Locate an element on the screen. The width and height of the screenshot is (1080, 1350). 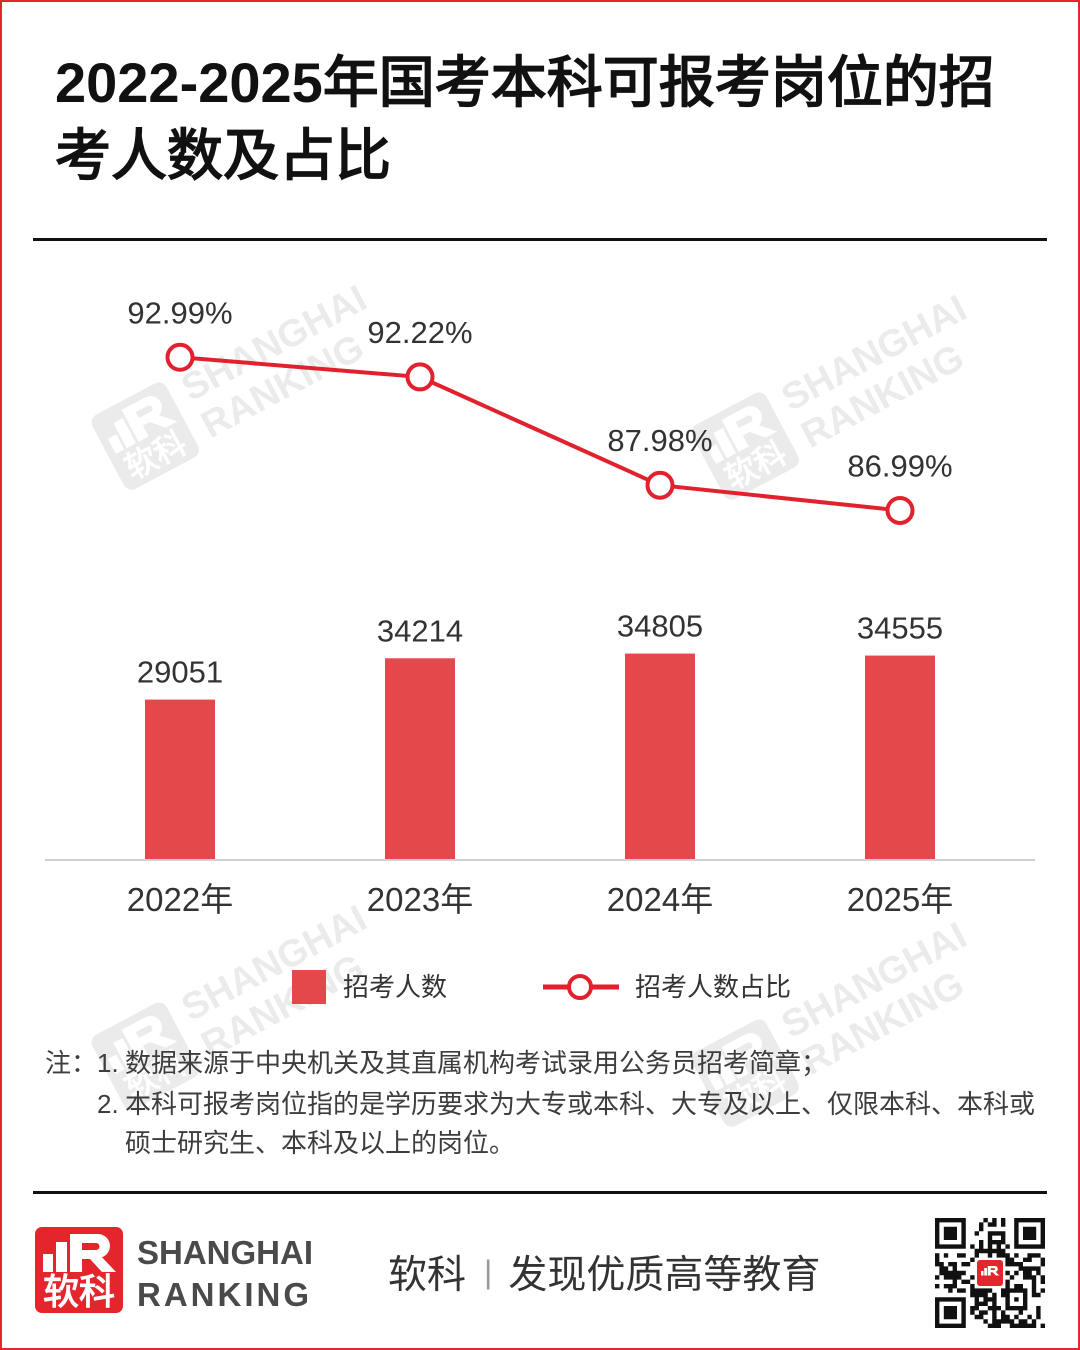
legend-label-bar: 招考人数 is located at coordinates (395, 987).